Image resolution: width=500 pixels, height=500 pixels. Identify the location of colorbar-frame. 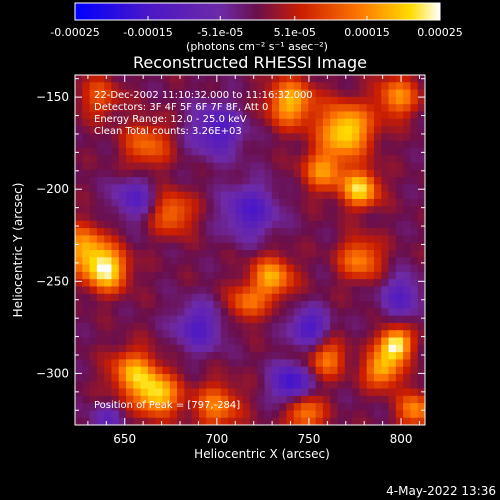
(257, 11).